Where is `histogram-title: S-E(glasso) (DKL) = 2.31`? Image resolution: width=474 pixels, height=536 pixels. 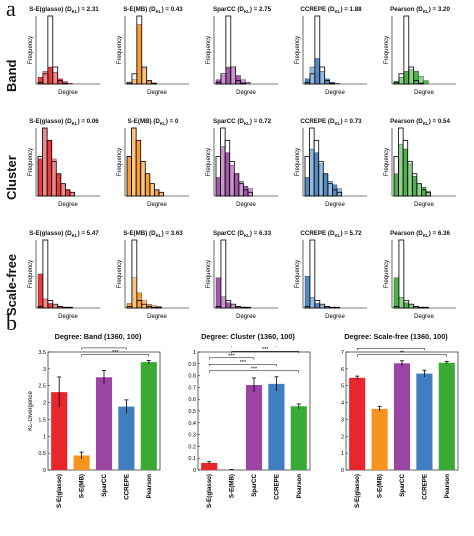
histogram-title: S-E(glasso) (DKL) = 2.31 is located at coordinates (64, 10).